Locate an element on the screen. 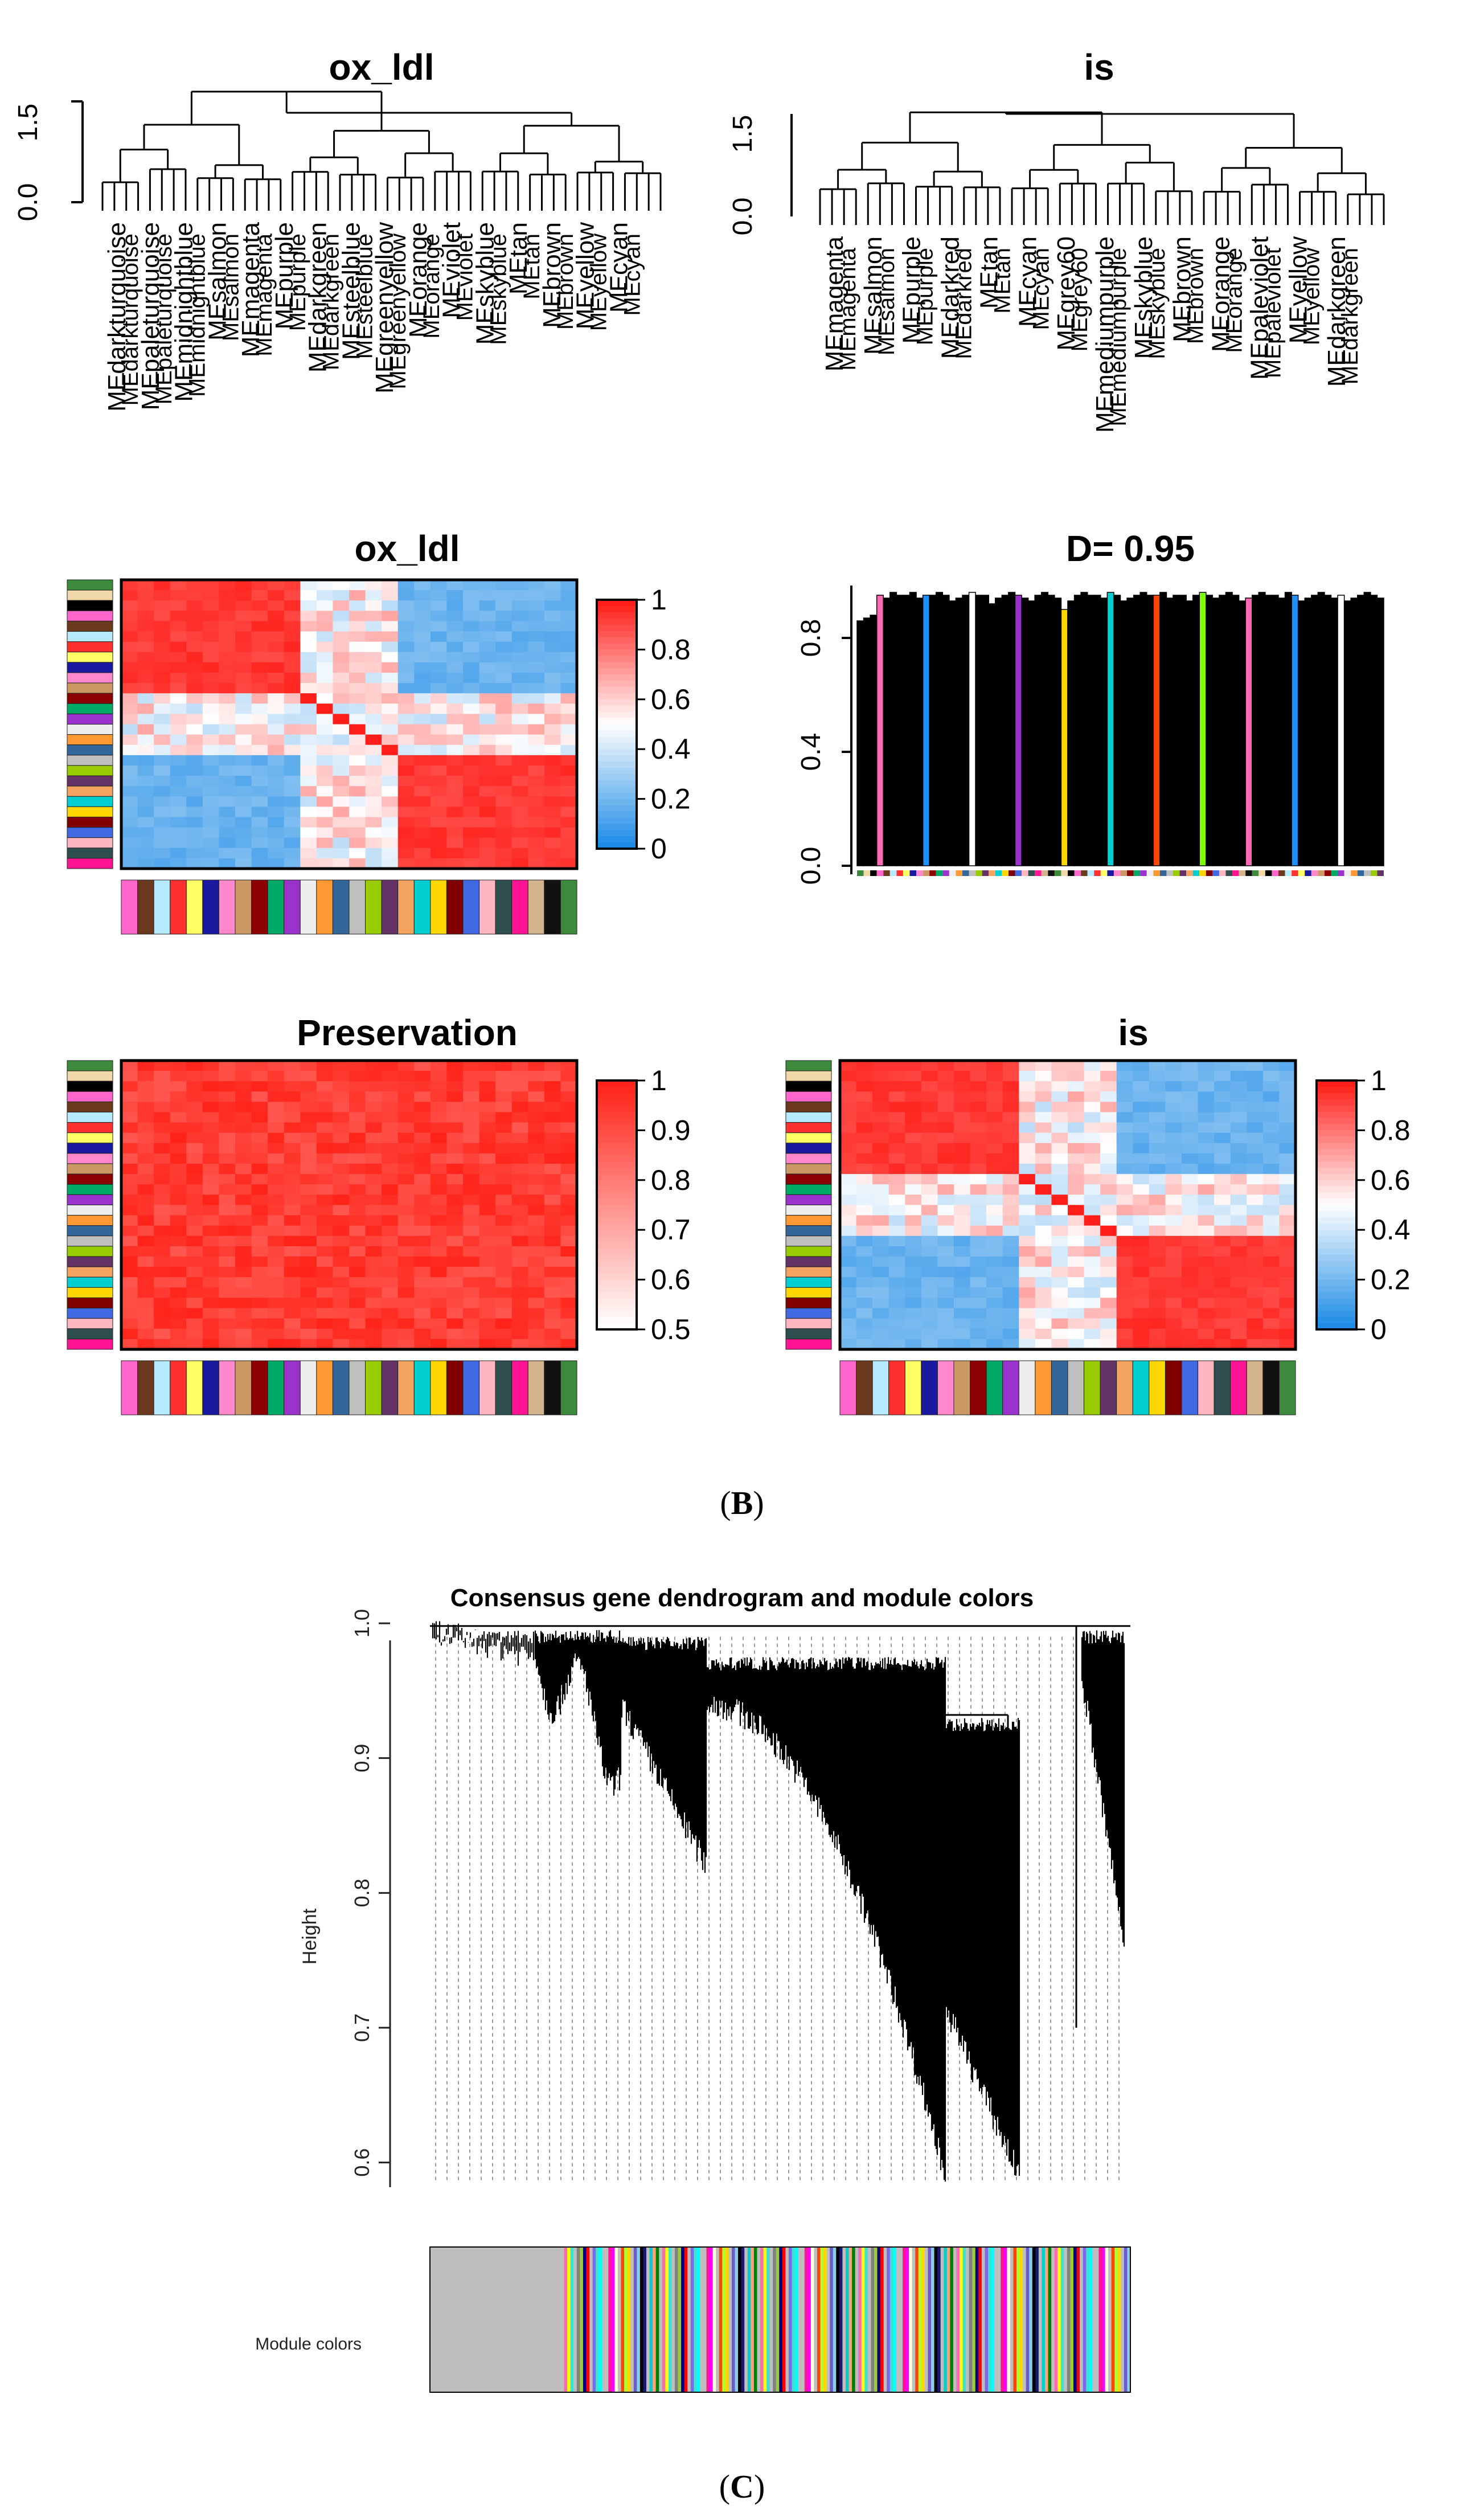  dendrogram-oxldl-leaf-label: MEtan is located at coordinates (518, 258).